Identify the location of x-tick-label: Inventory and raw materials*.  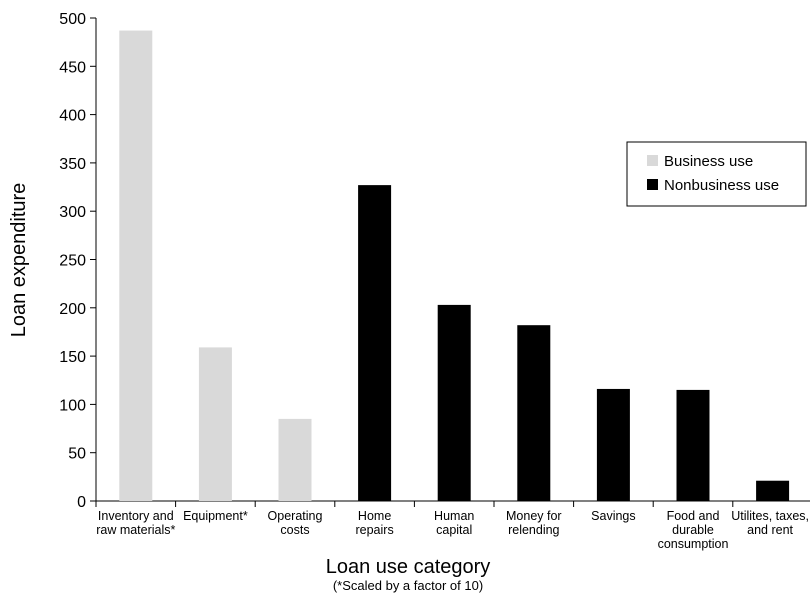
(135, 523).